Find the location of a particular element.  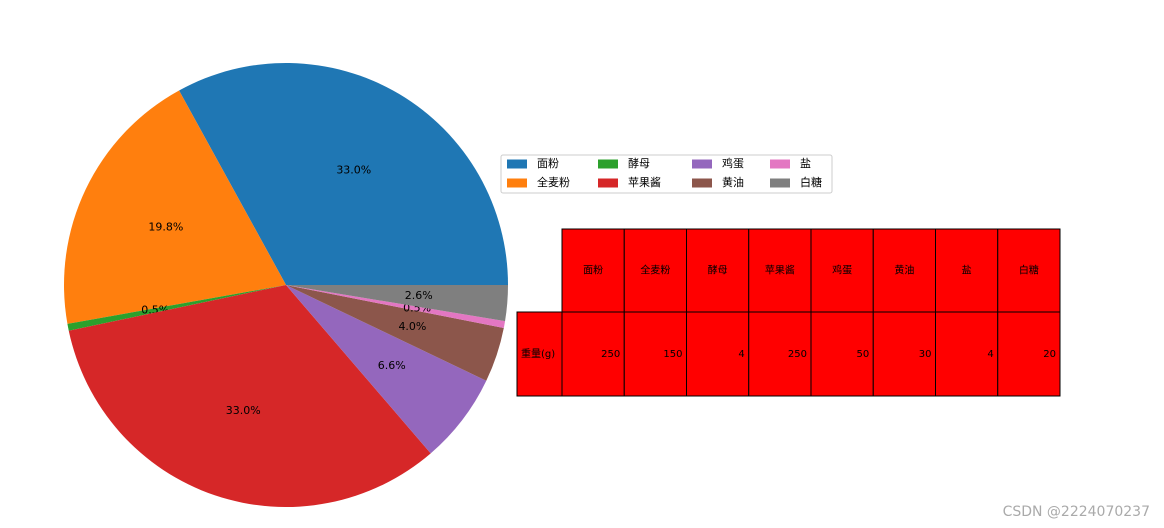

column-header: 盐 is located at coordinates (967, 270).